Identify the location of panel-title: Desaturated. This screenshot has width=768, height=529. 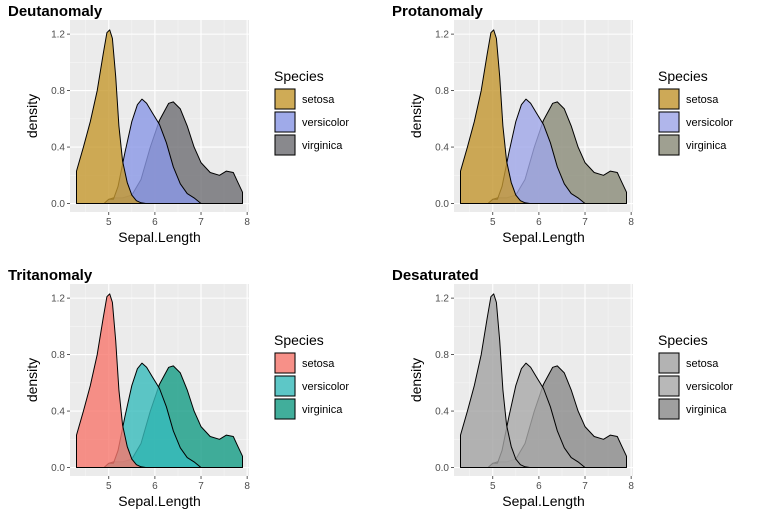
(435, 275).